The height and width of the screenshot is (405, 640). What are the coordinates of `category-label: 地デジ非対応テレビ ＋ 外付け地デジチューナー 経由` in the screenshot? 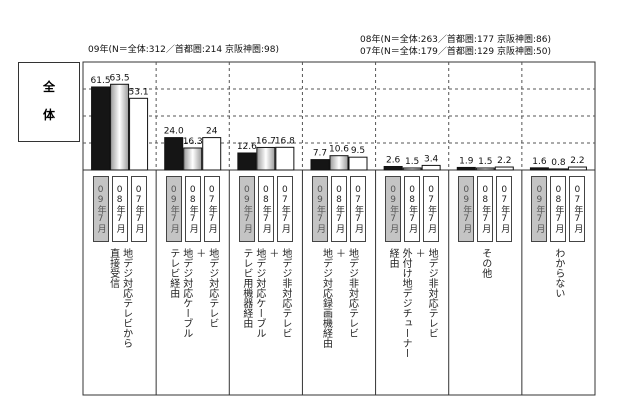 It's located at (412, 303).